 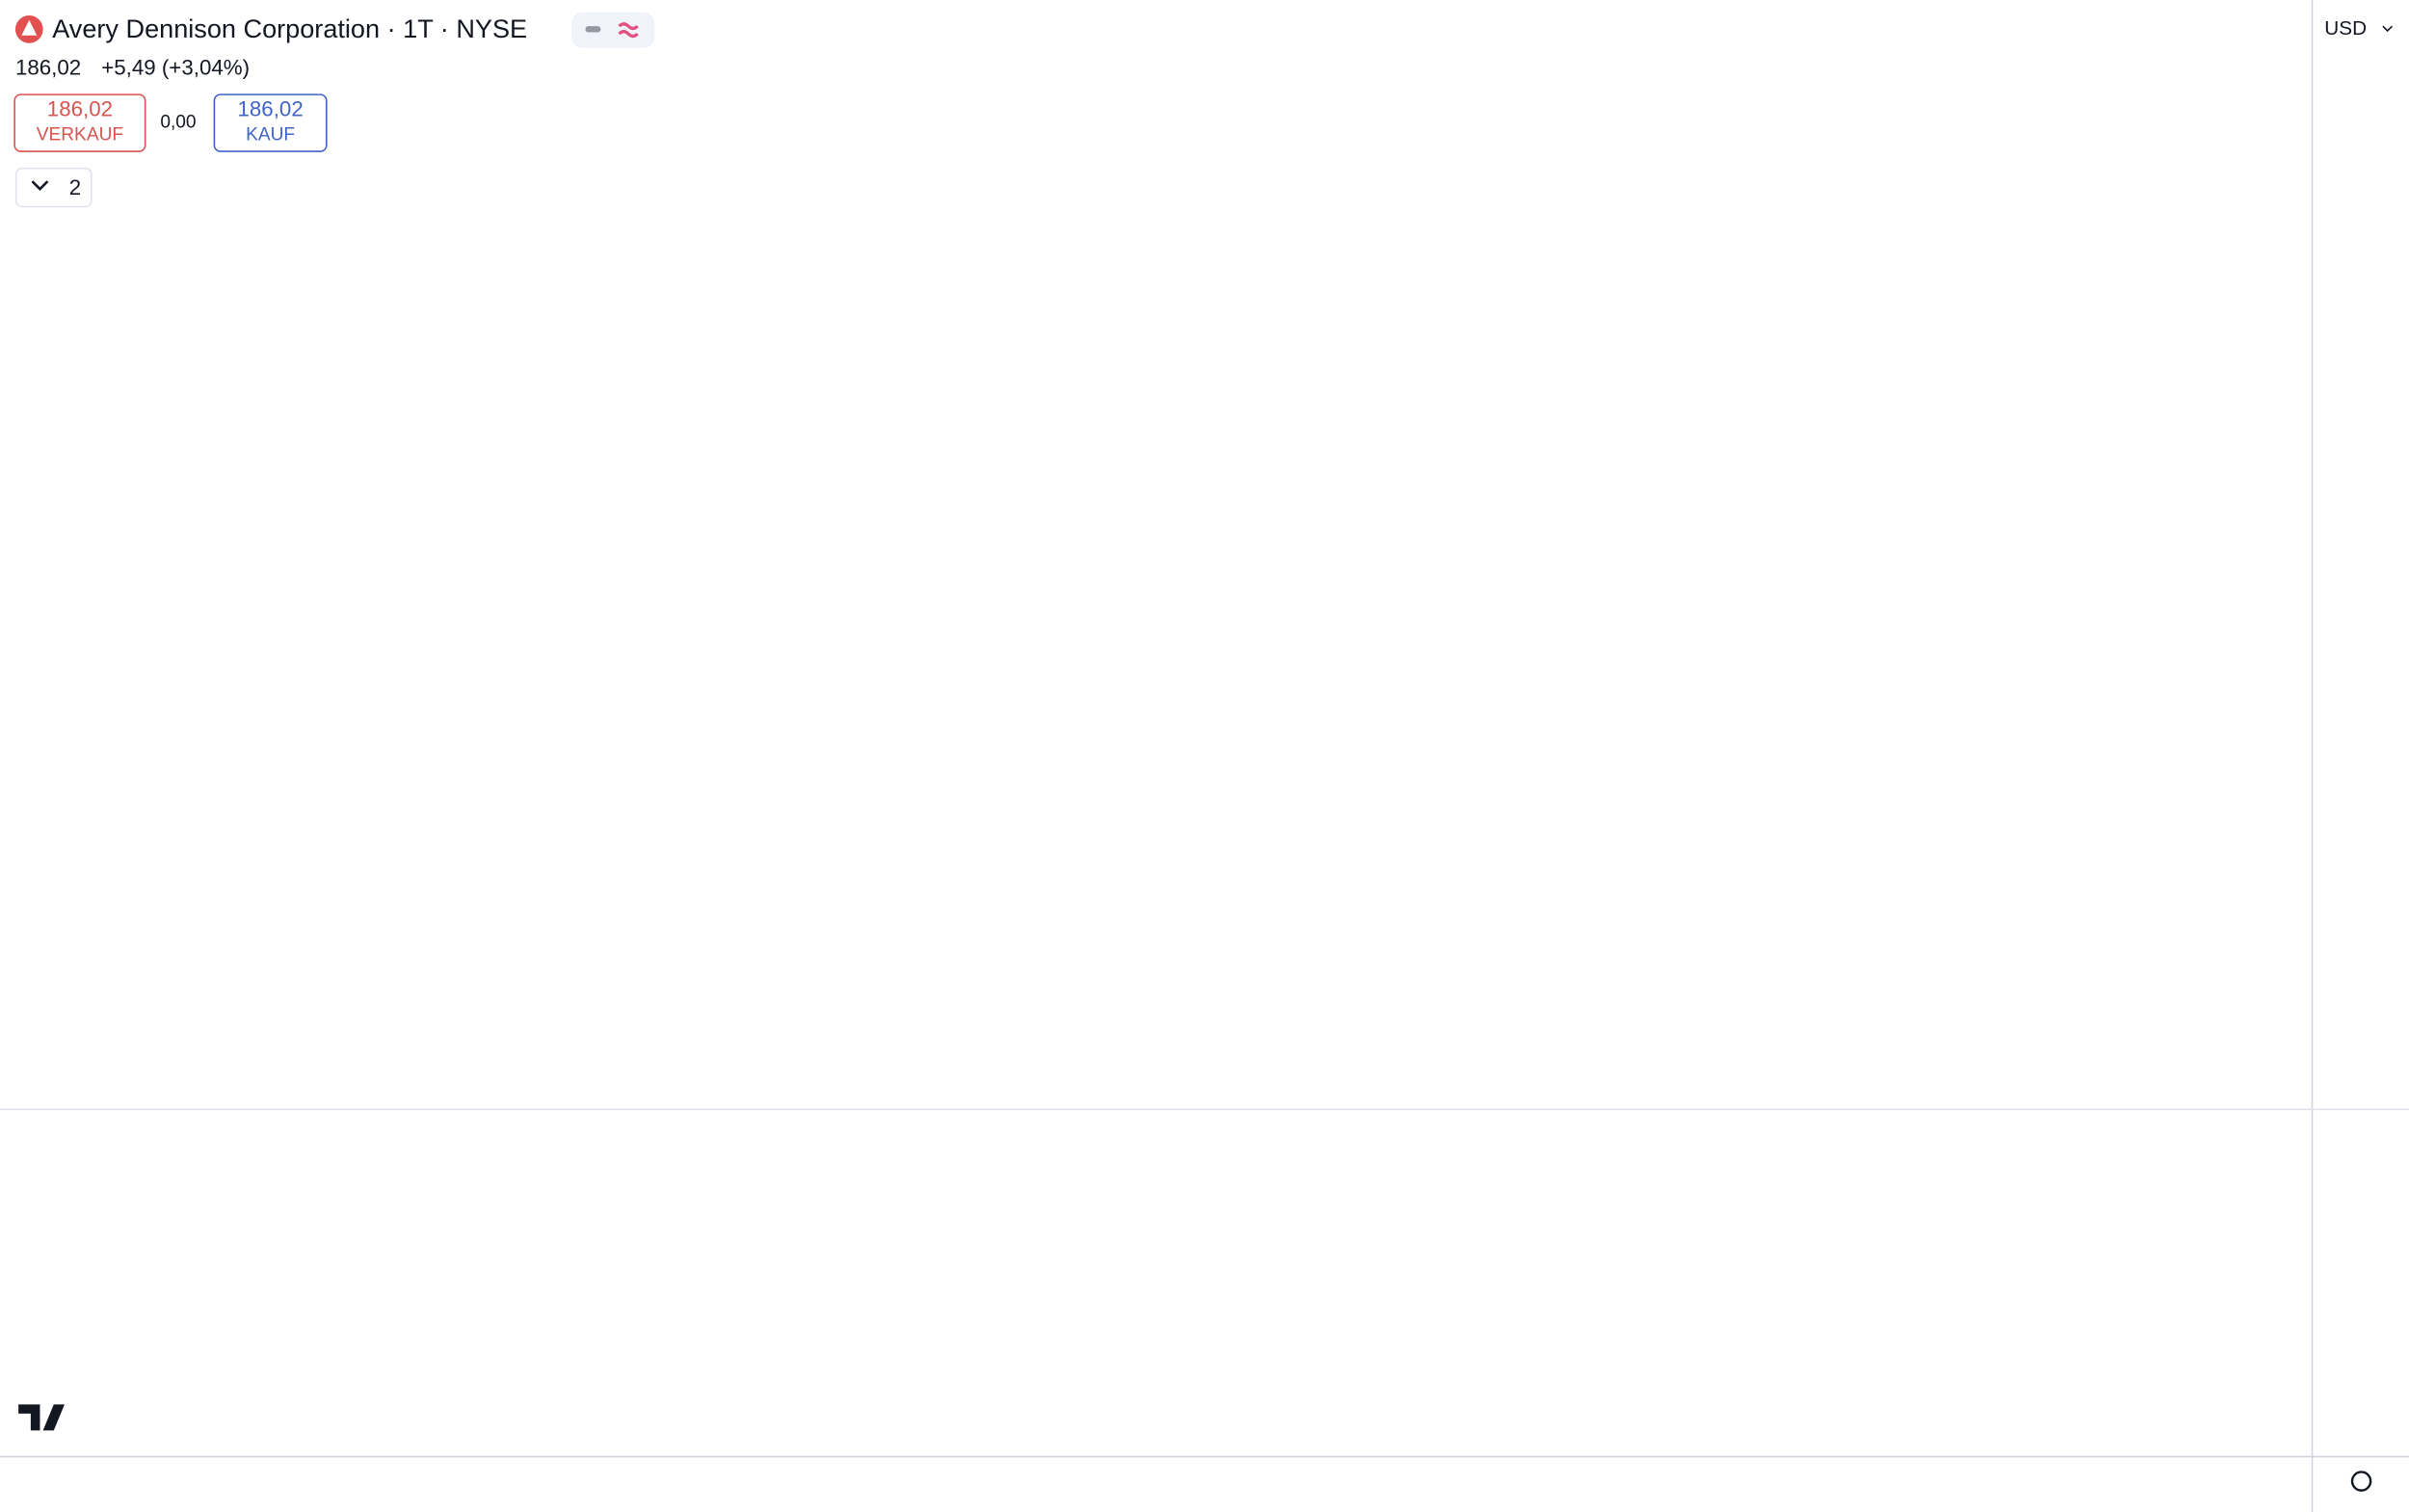 What do you see at coordinates (270, 123) in the screenshot?
I see `buy-button` at bounding box center [270, 123].